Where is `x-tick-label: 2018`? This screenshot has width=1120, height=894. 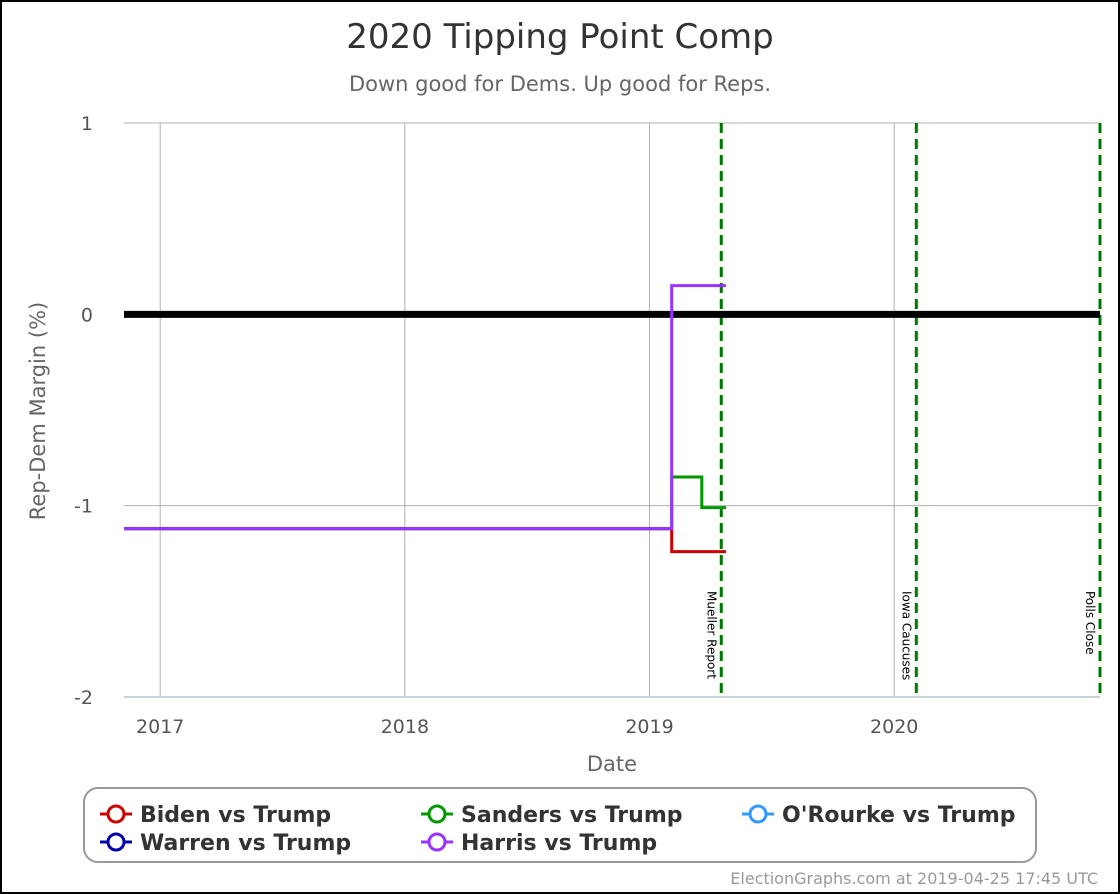 x-tick-label: 2018 is located at coordinates (405, 727).